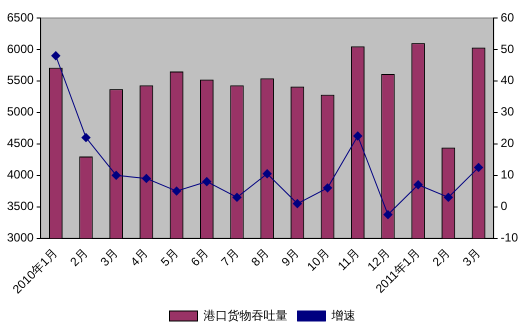 The width and height of the screenshot is (527, 336). I want to click on y-tick-label: 3500, so click(20, 206).